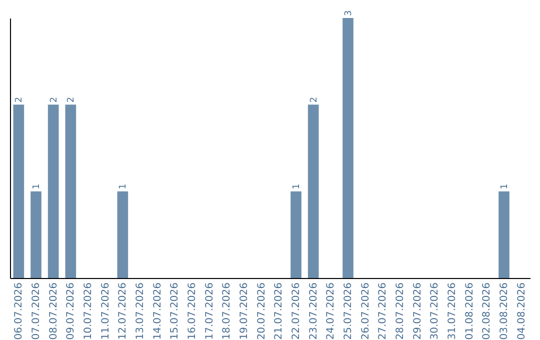  What do you see at coordinates (314, 311) in the screenshot?
I see `x-tick-label: 23.07.2026` at bounding box center [314, 311].